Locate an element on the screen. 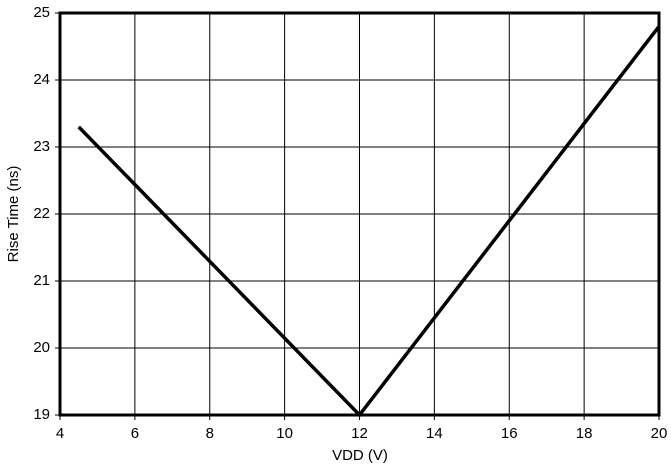 The image size is (671, 467). y-tick-label: 20 is located at coordinates (41, 347).